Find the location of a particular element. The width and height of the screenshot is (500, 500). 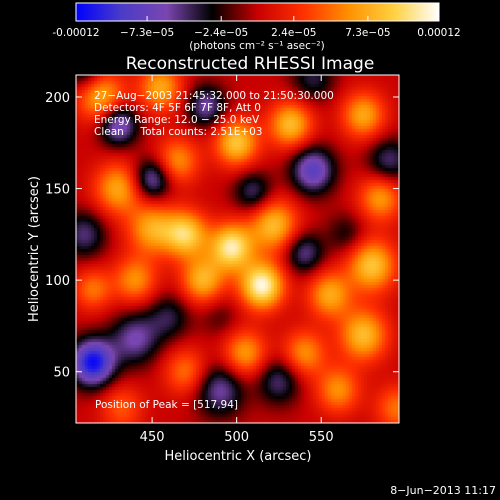

y-tick-label: 100 is located at coordinates (57, 281).